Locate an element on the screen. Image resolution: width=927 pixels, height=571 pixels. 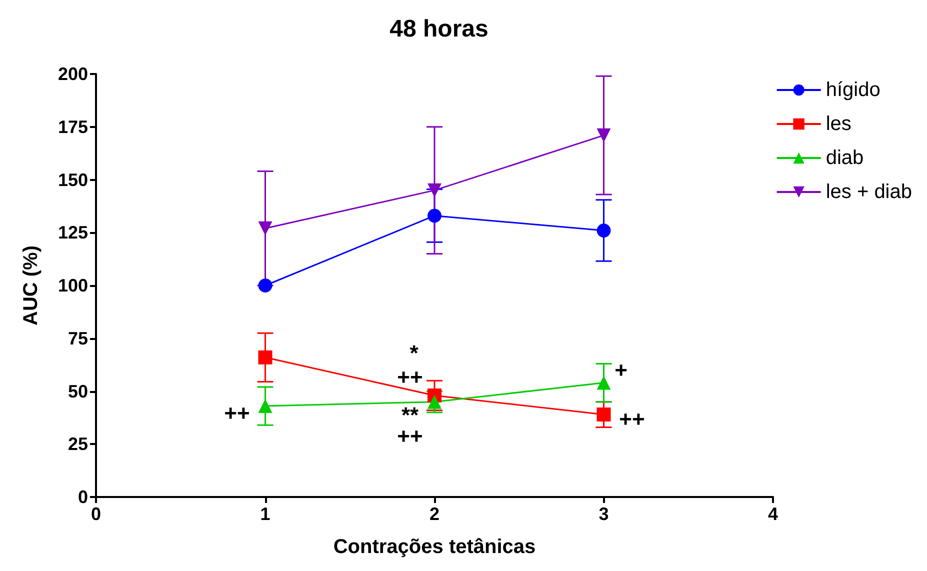
y-tick-label: 125 is located at coordinates (73, 232).